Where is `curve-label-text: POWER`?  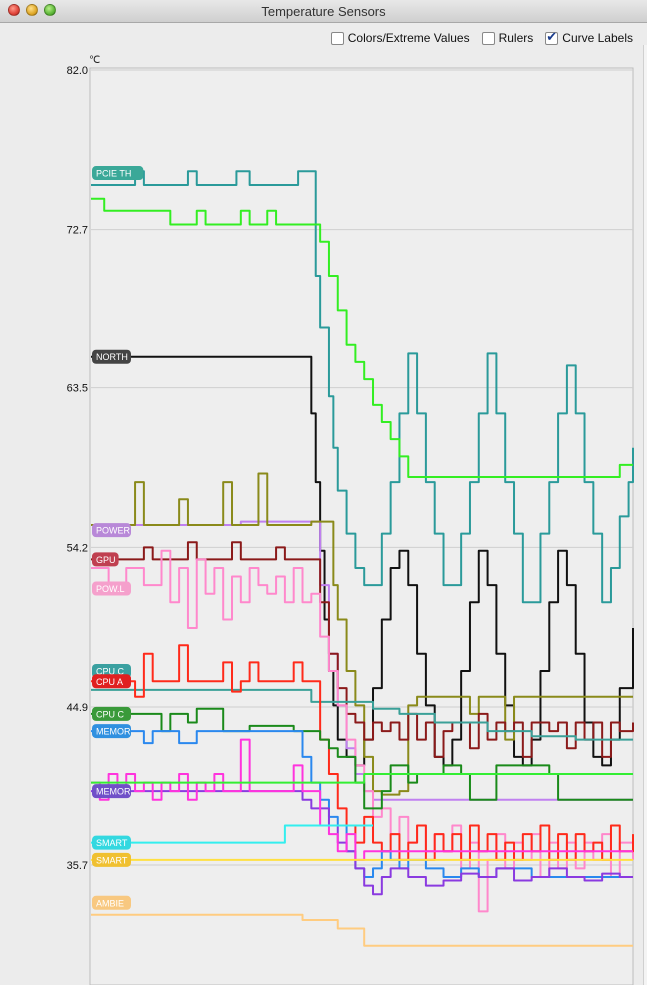
curve-label-text: POWER is located at coordinates (113, 531).